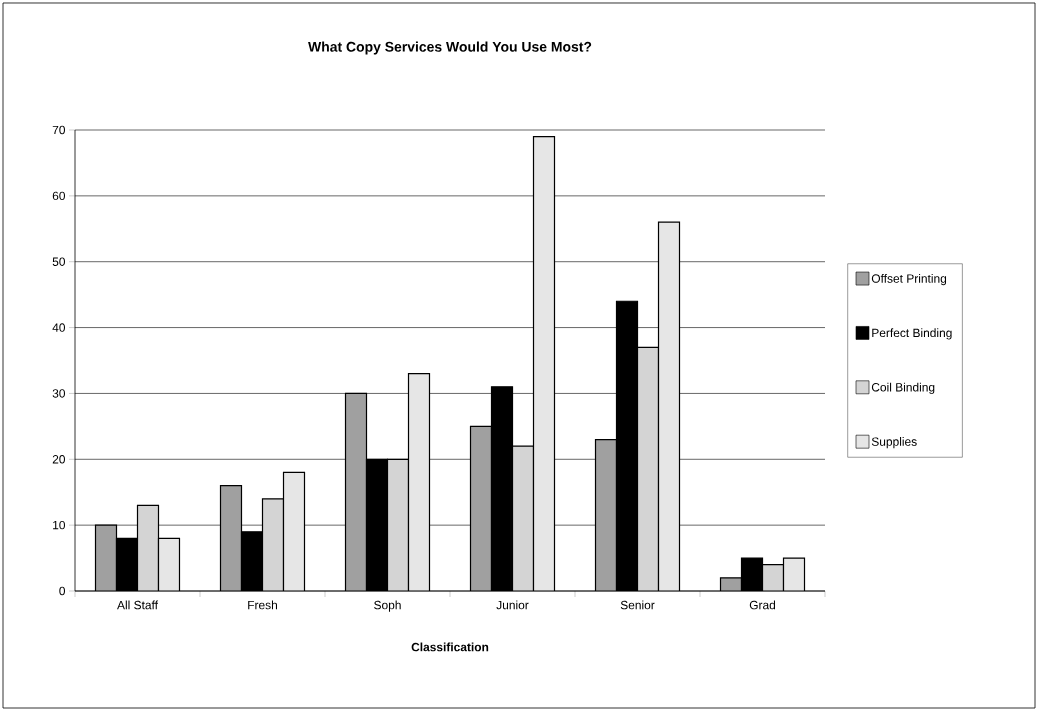 Image resolution: width=1041 pixels, height=716 pixels. What do you see at coordinates (912, 334) in the screenshot?
I see `legend-label: Perfect Binding` at bounding box center [912, 334].